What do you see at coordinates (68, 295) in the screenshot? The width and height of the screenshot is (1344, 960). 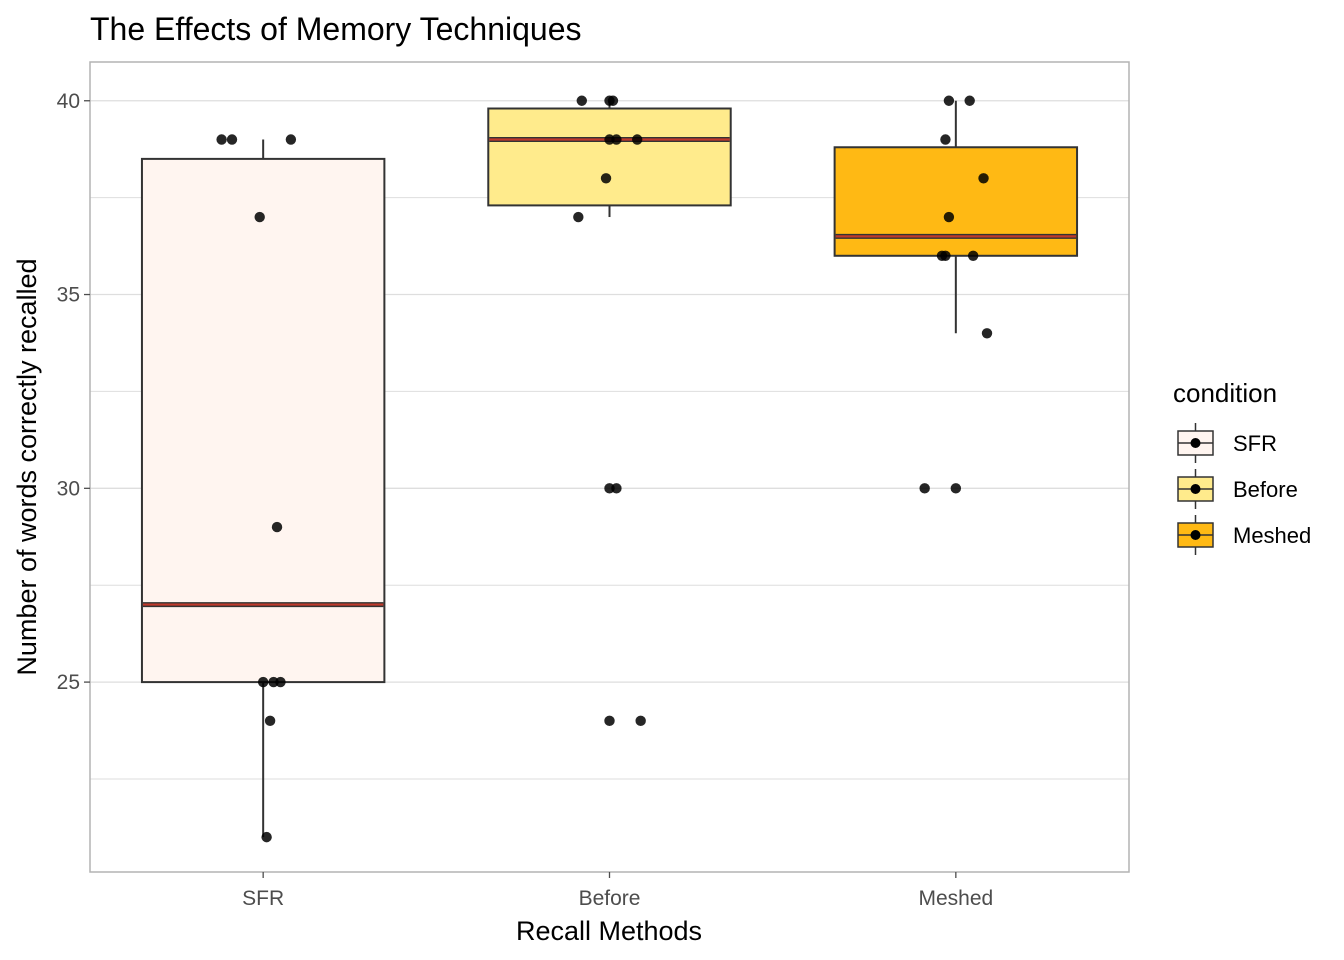 I see `y-tick-label: 35` at bounding box center [68, 295].